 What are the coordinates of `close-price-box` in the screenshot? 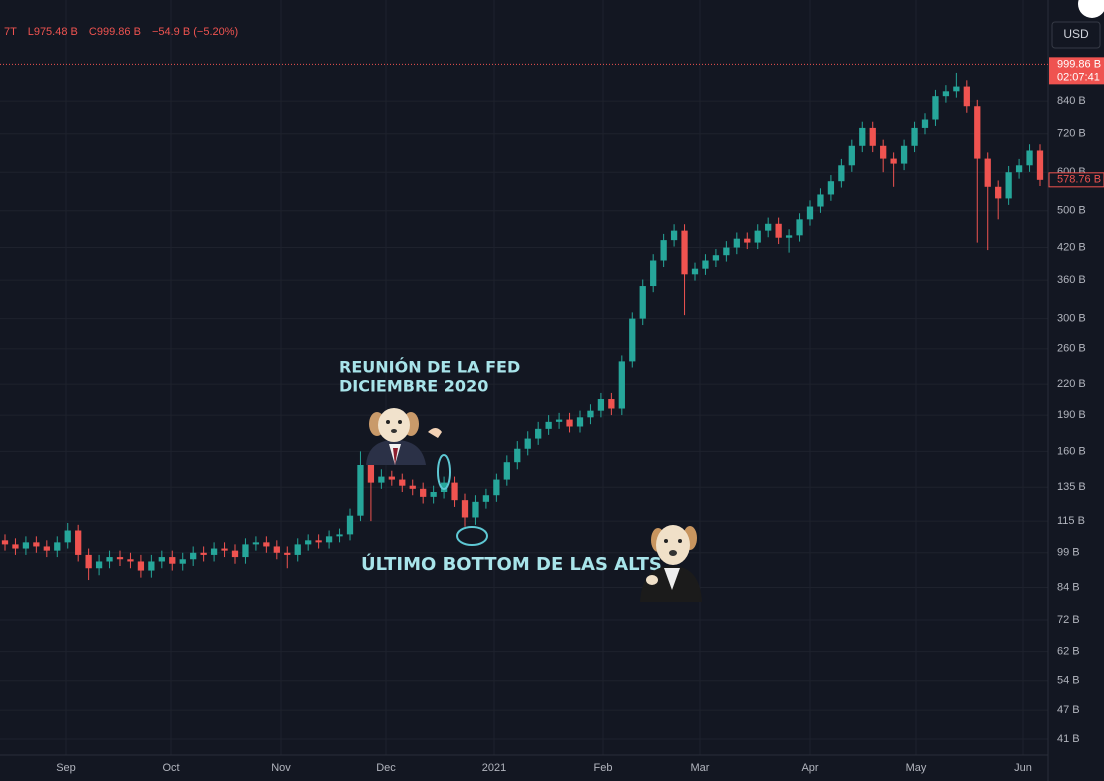 It's located at (1076, 180).